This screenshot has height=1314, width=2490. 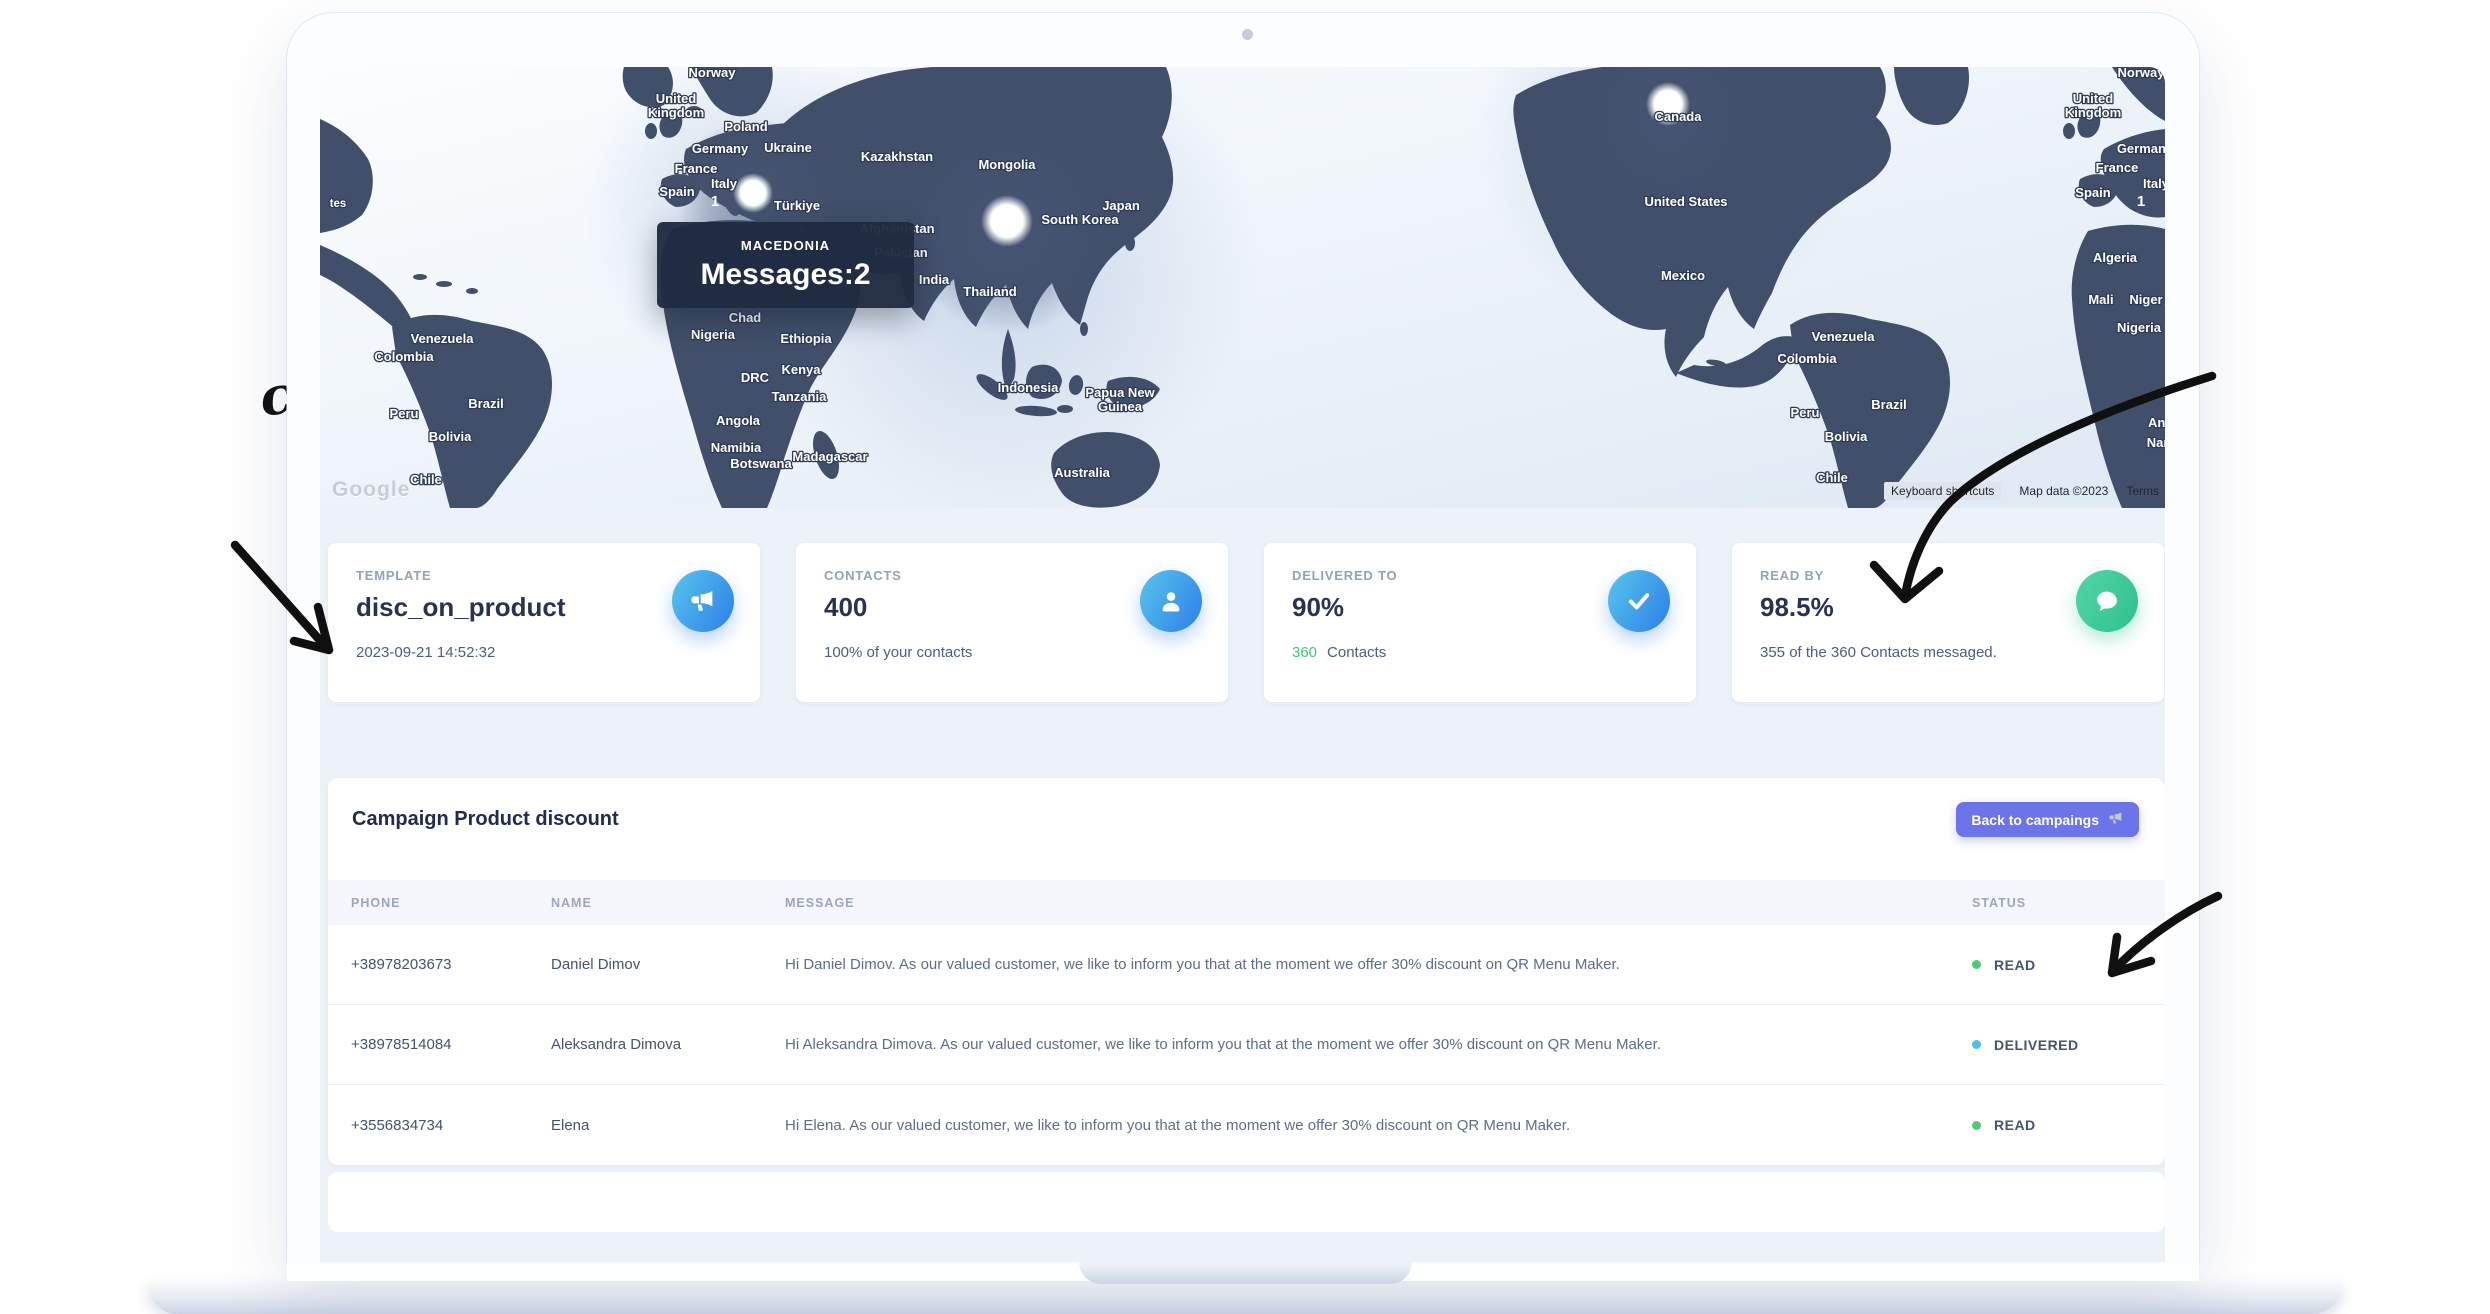 What do you see at coordinates (1007, 164) in the screenshot?
I see `map-country-label: Mongolia` at bounding box center [1007, 164].